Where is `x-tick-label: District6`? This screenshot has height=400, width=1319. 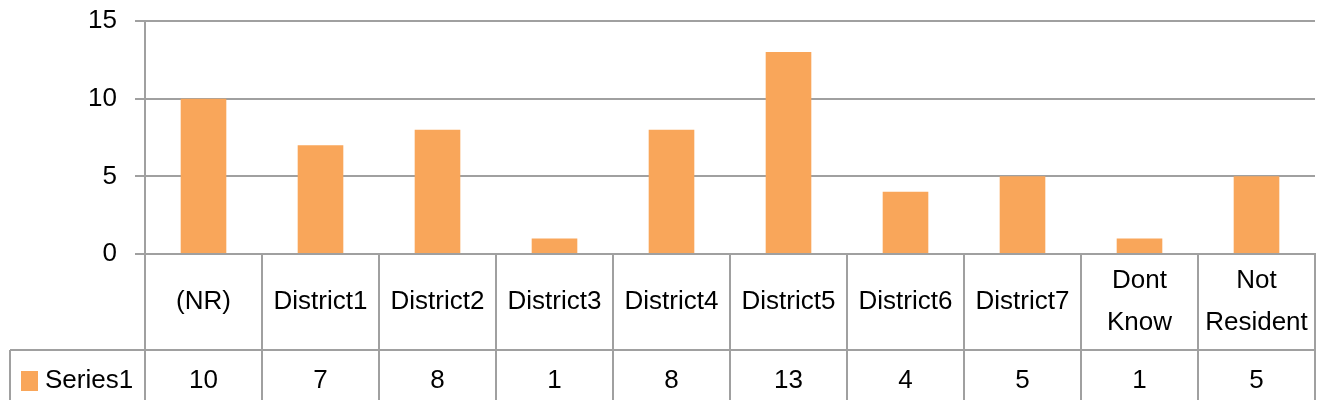
x-tick-label: District6 is located at coordinates (905, 300).